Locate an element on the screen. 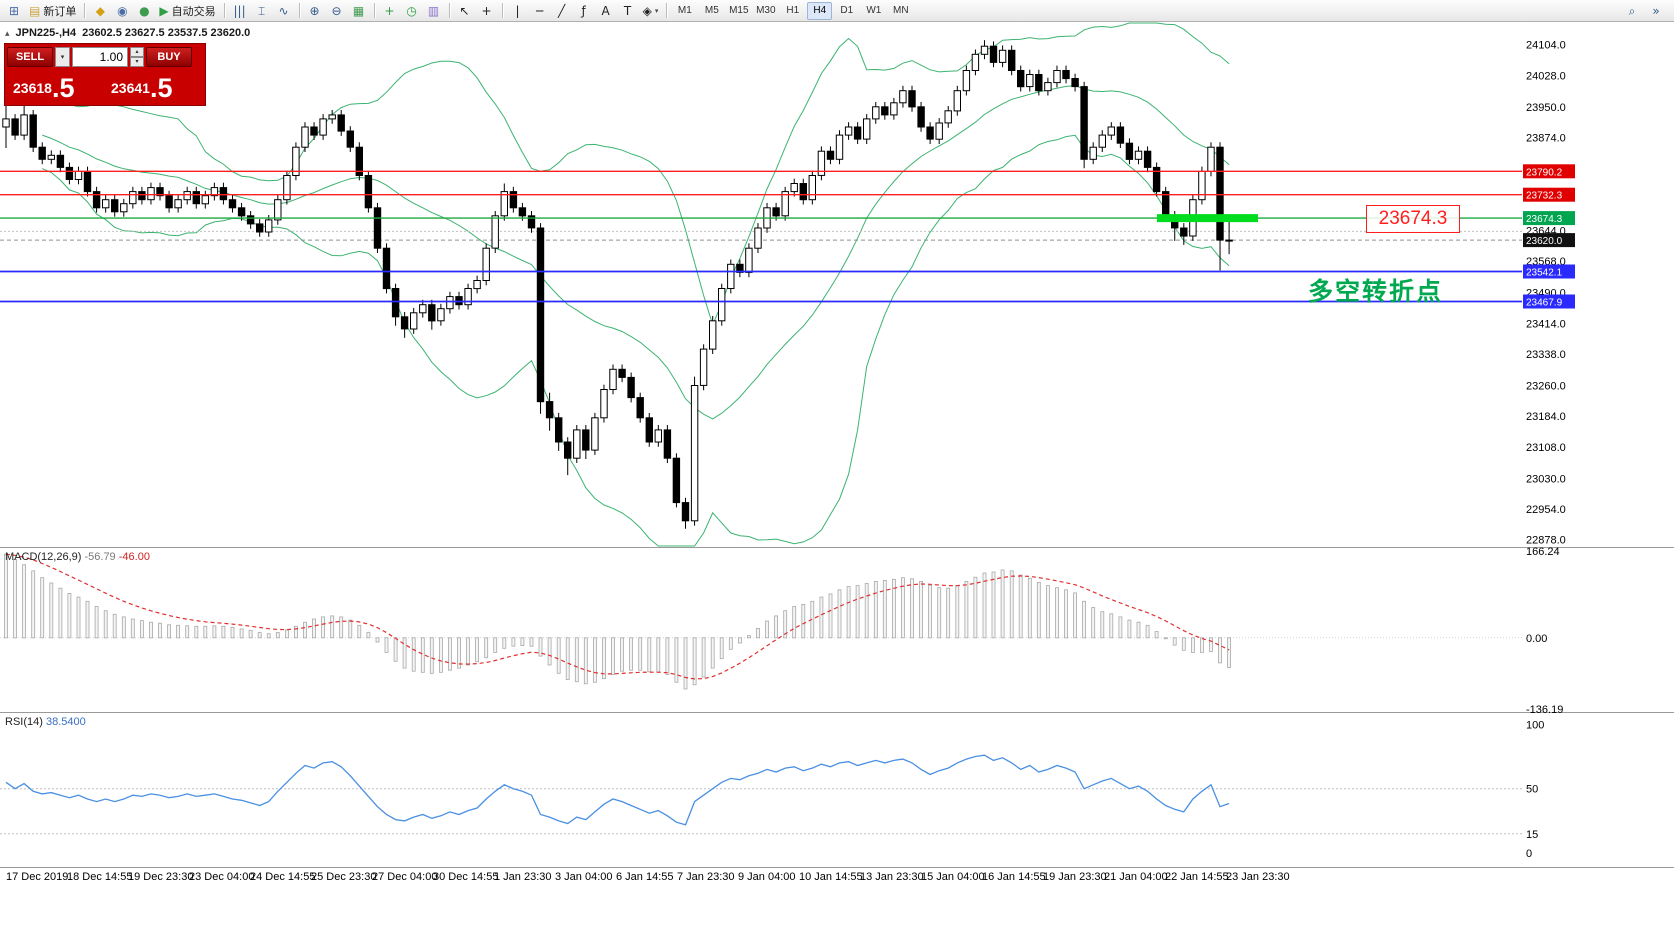 This screenshot has width=1674, height=945. timeframe-m1: M1 is located at coordinates (684, 11).